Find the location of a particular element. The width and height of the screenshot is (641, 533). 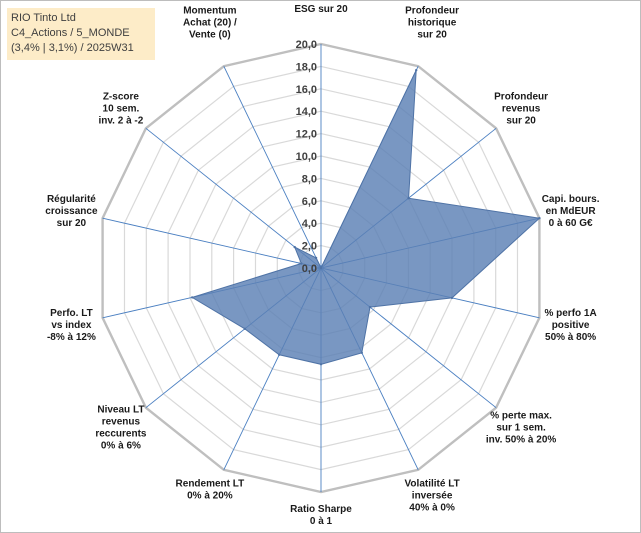

axis-label-14-line-2: Achat (20) / is located at coordinates (210, 22).